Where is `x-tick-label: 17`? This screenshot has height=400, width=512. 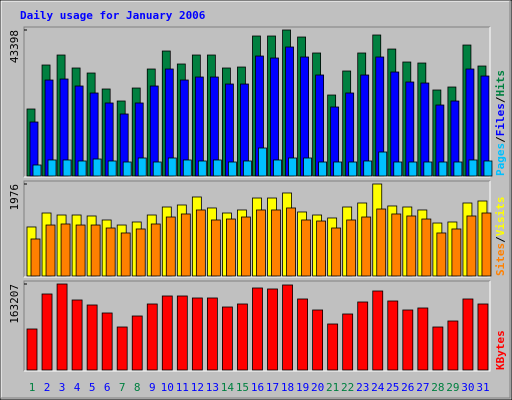 x-tick-label: 17 is located at coordinates (272, 387).